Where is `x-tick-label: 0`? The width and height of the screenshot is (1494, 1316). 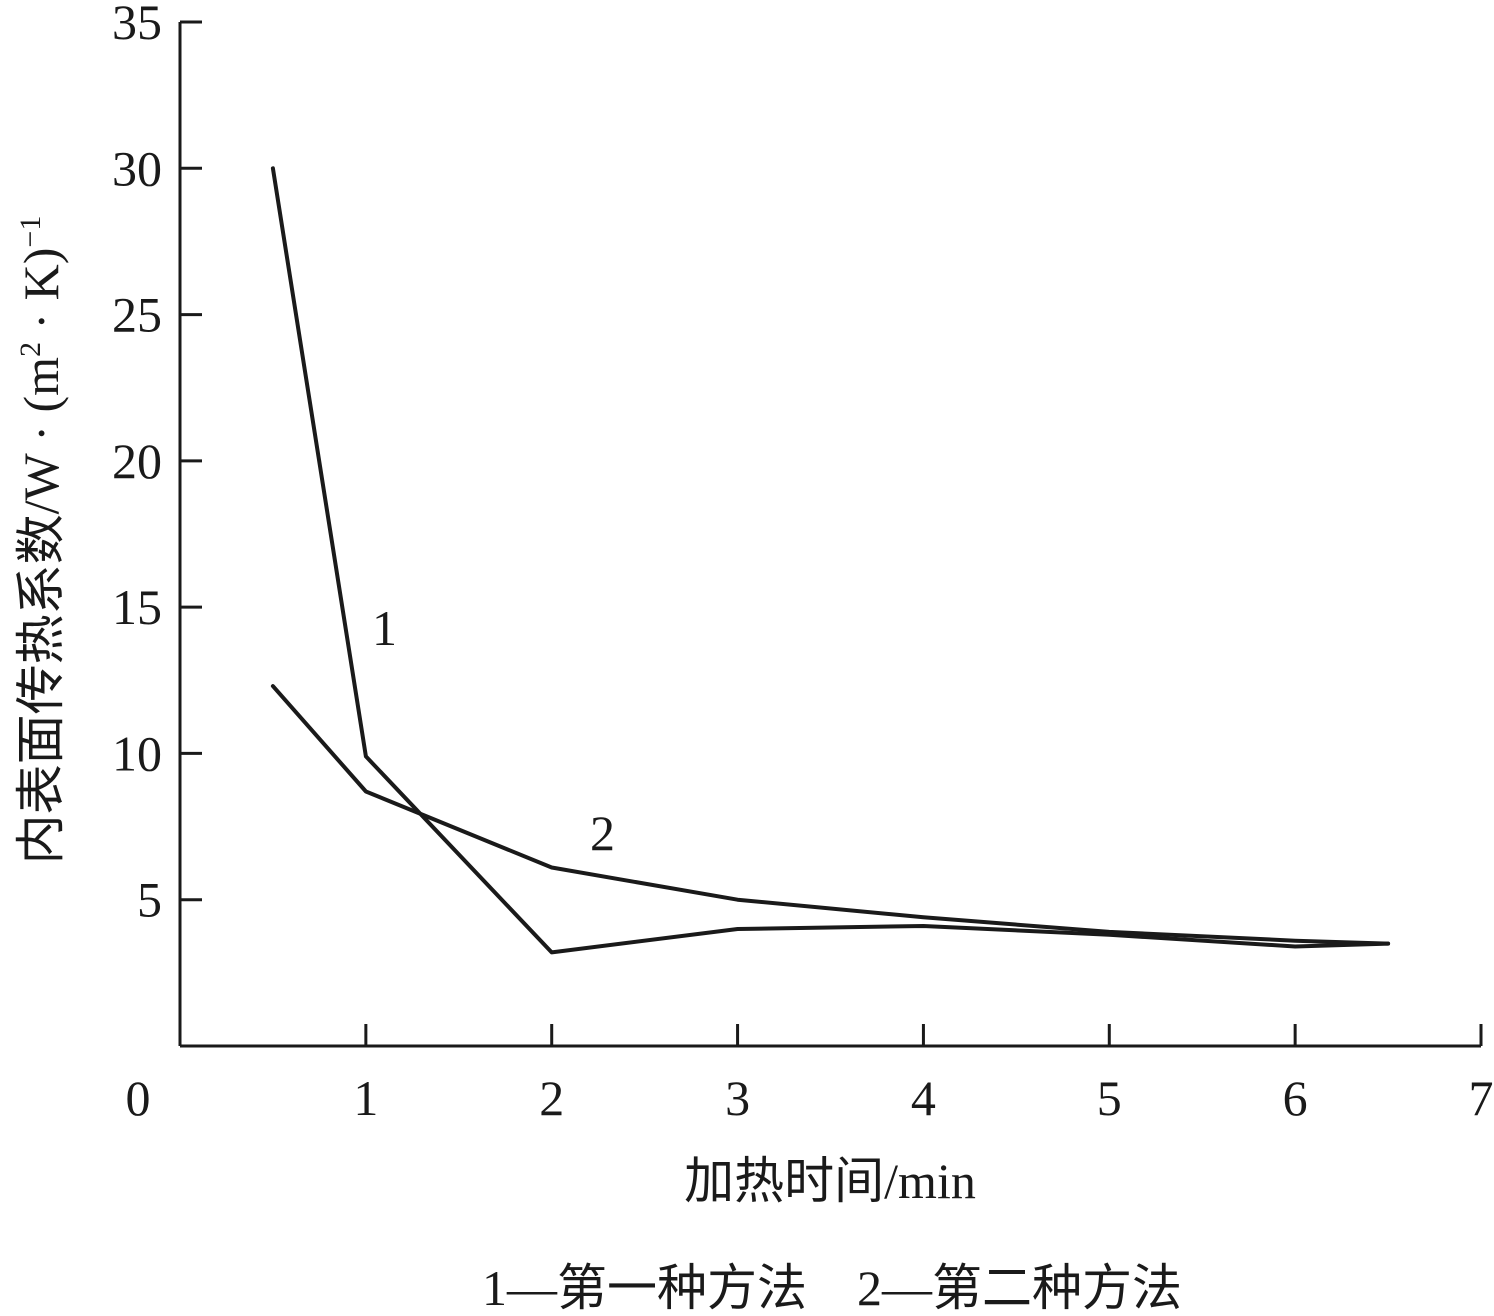
x-tick-label: 0 is located at coordinates (138, 1098).